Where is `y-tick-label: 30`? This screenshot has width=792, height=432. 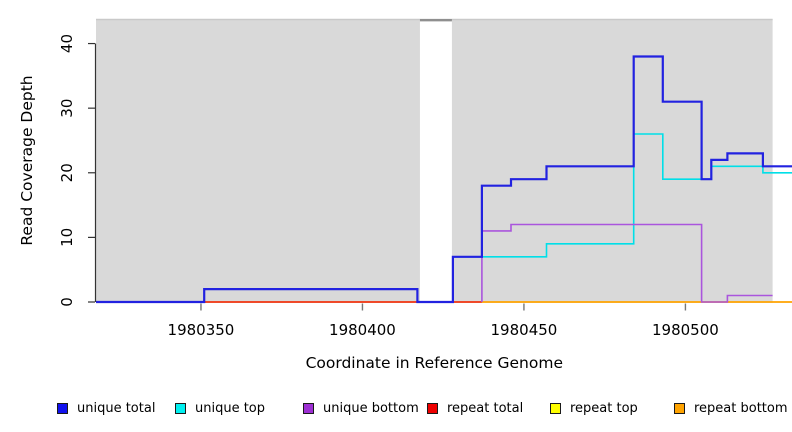 y-tick-label: 30 is located at coordinates (67, 108).